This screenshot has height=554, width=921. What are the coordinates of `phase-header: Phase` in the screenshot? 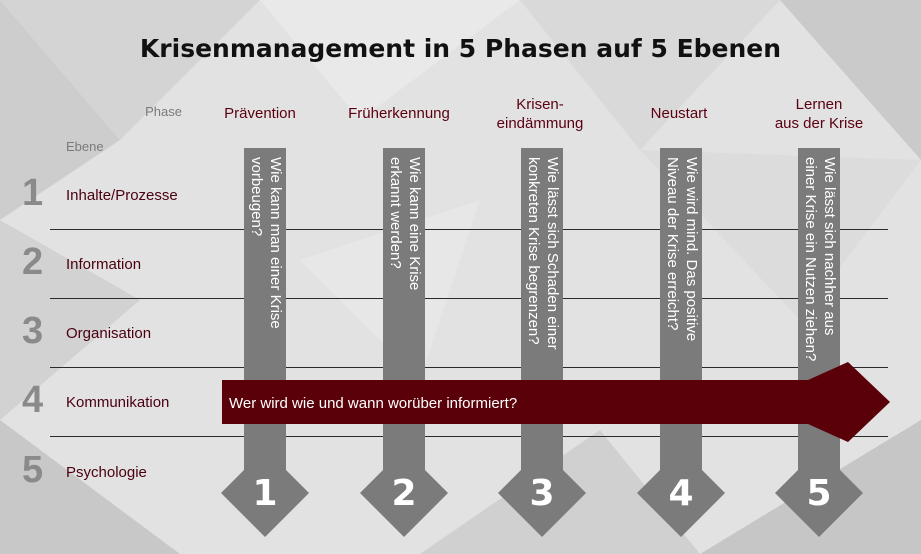 It's located at (163, 111).